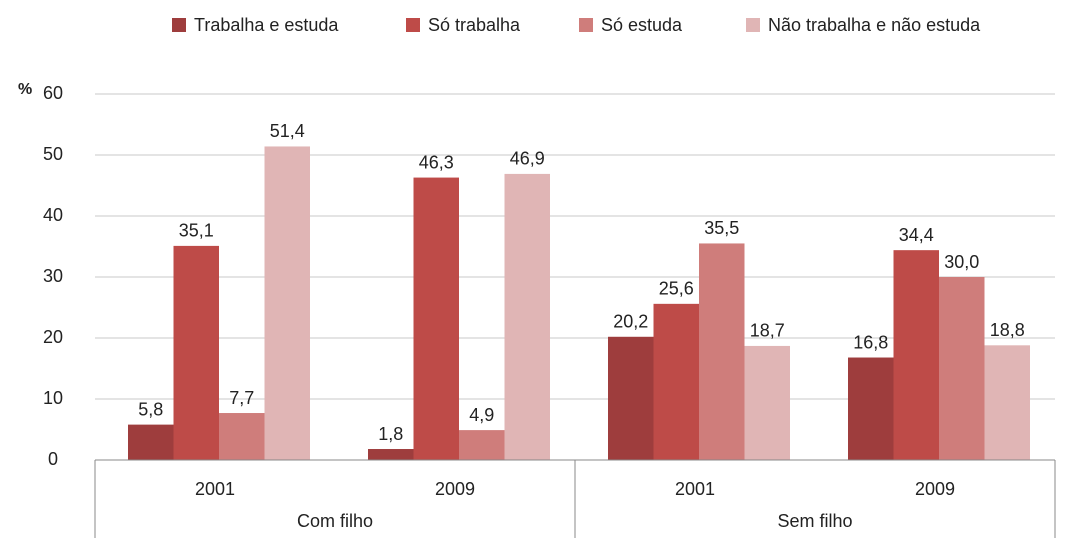 This screenshot has height=538, width=1077. What do you see at coordinates (53, 93) in the screenshot?
I see `y-tick-label: 60` at bounding box center [53, 93].